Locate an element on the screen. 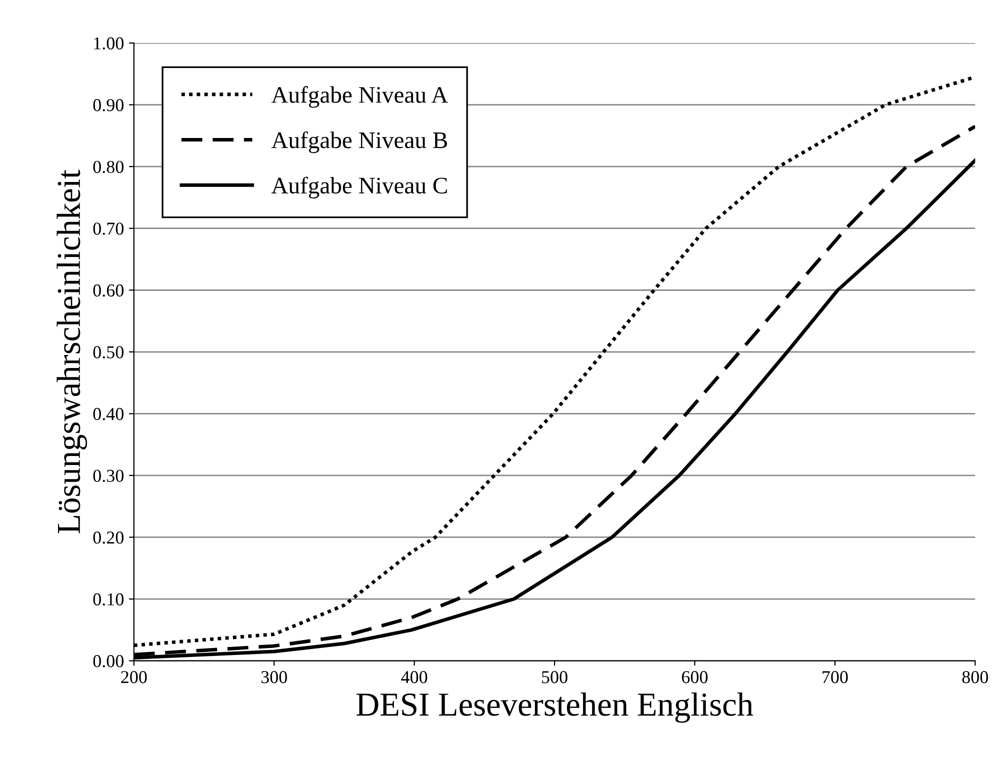 This screenshot has width=992, height=782. y-tick-label: 0.20 is located at coordinates (108, 537).